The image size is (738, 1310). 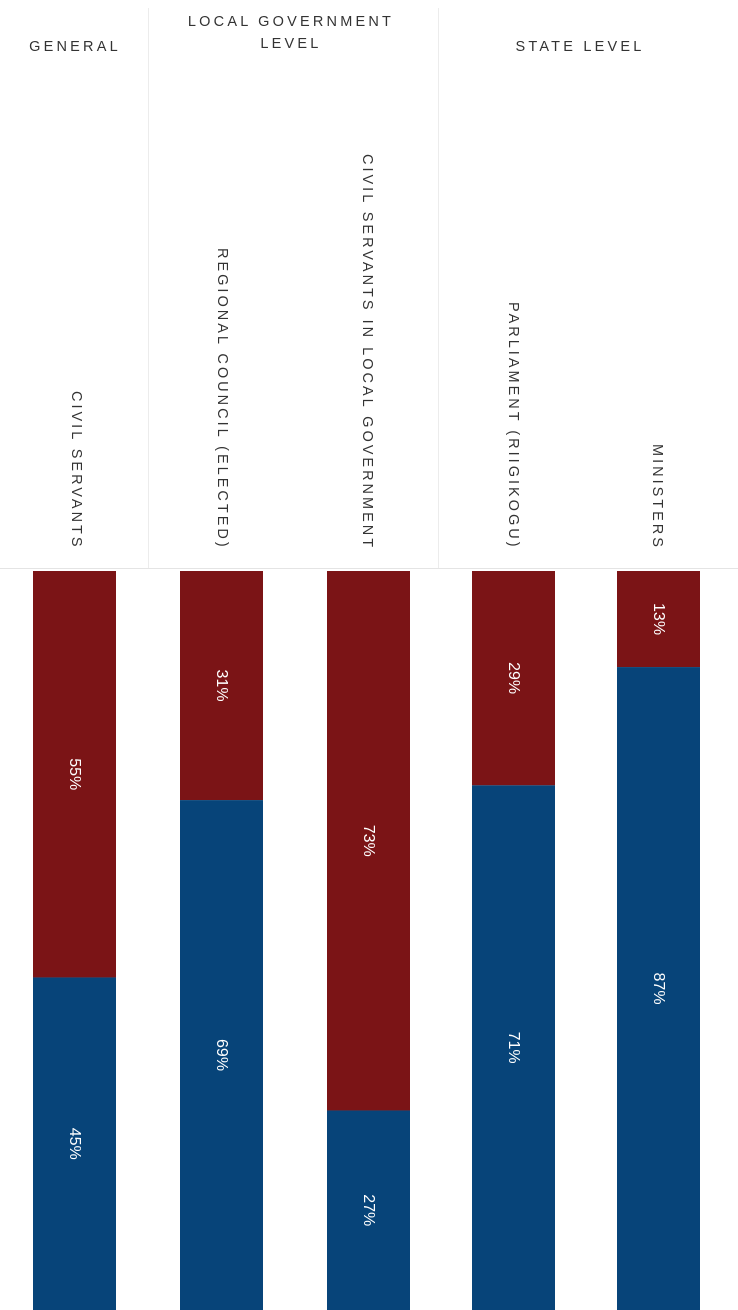 I want to click on data-label-bottom-3: 27%, so click(x=368, y=1210).